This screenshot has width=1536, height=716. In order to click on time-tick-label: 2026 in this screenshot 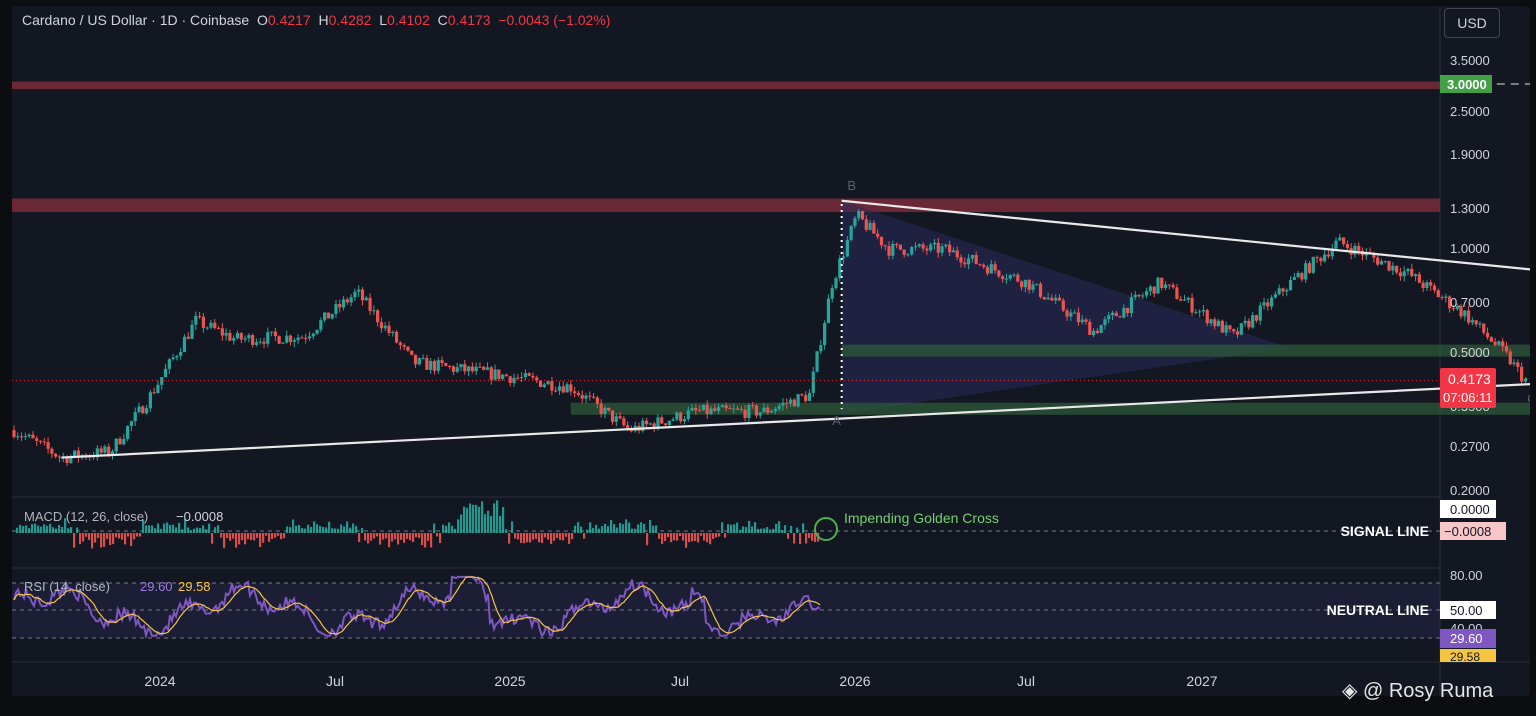, I will do `click(854, 681)`.